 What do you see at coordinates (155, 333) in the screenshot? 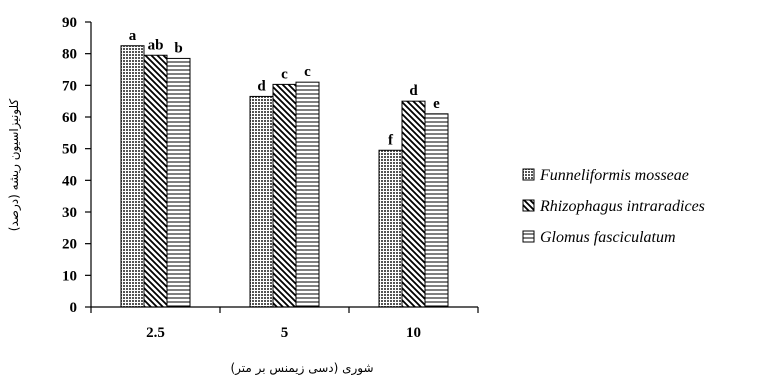
I see `x-tick-label: 2.5` at bounding box center [155, 333].